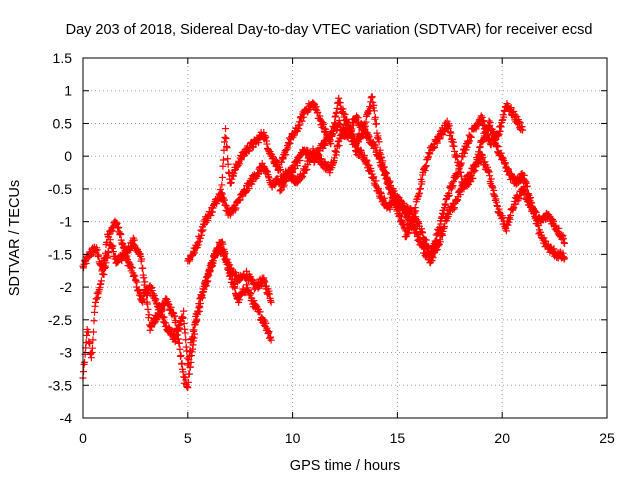 This screenshot has width=640, height=480. What do you see at coordinates (63, 58) in the screenshot?
I see `y-tick-label: 1.5` at bounding box center [63, 58].